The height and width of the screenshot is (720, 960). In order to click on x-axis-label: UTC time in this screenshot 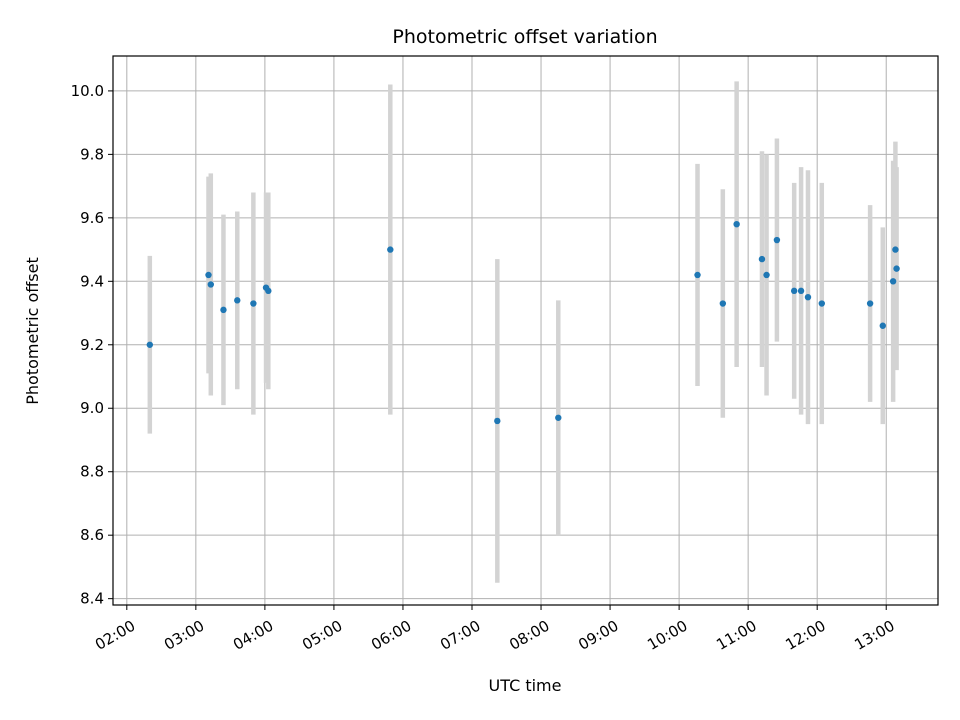, I will do `click(525, 685)`.